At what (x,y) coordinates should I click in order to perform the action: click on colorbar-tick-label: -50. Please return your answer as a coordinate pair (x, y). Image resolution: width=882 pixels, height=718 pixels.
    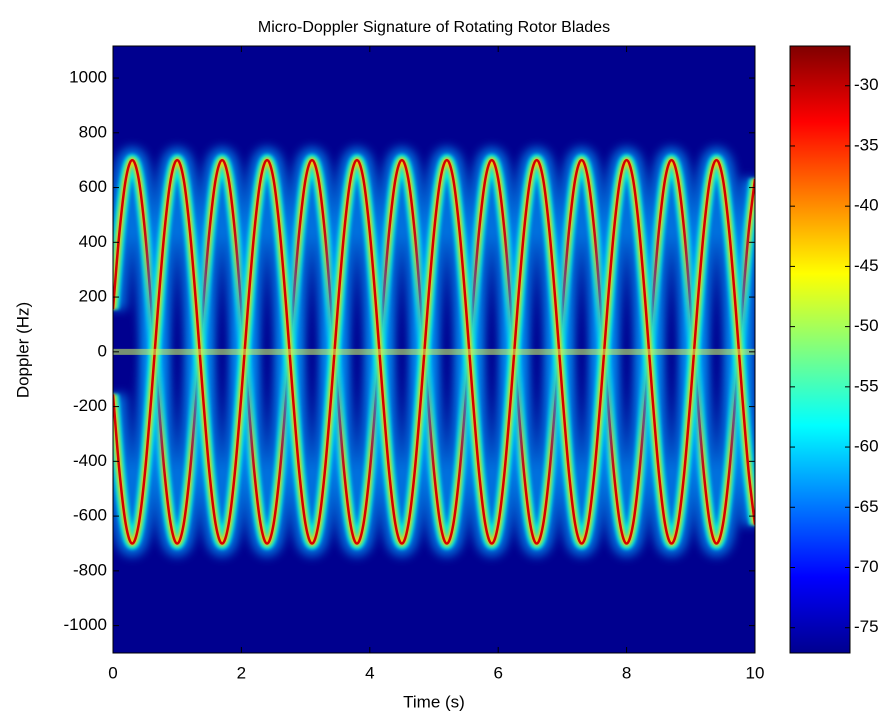
    Looking at the image, I should click on (866, 325).